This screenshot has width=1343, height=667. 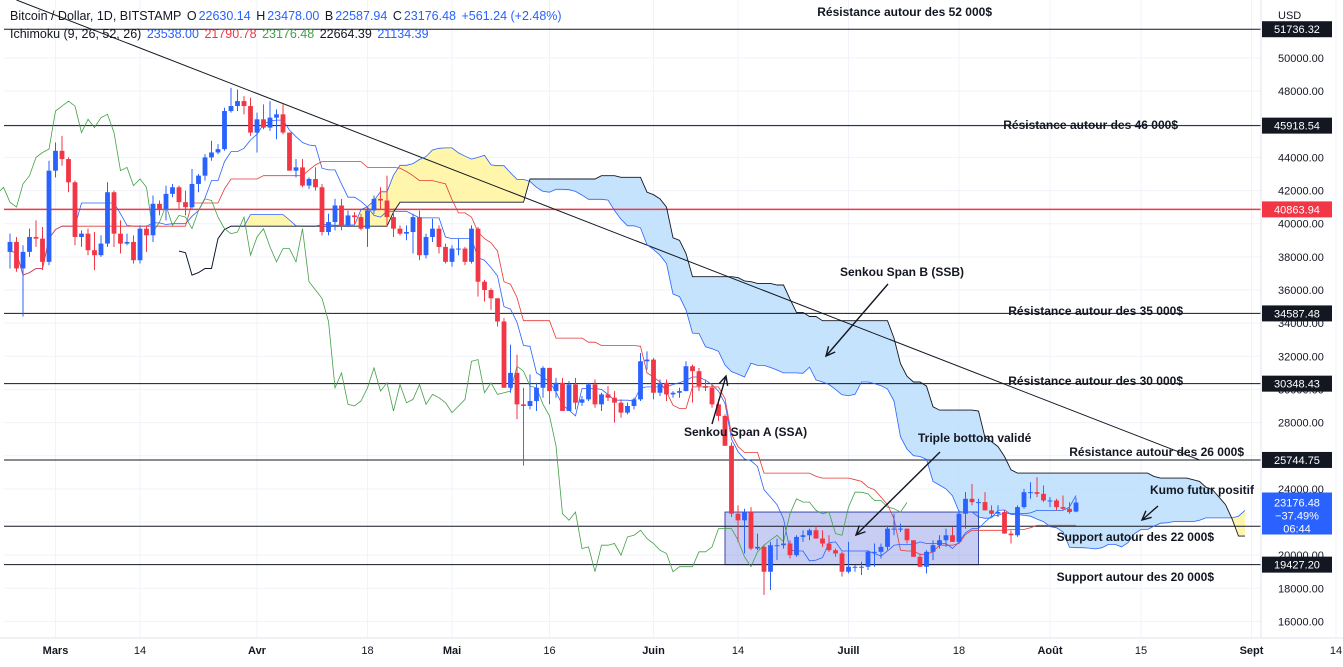 I want to click on price-tag-bg, so click(x=1297, y=125).